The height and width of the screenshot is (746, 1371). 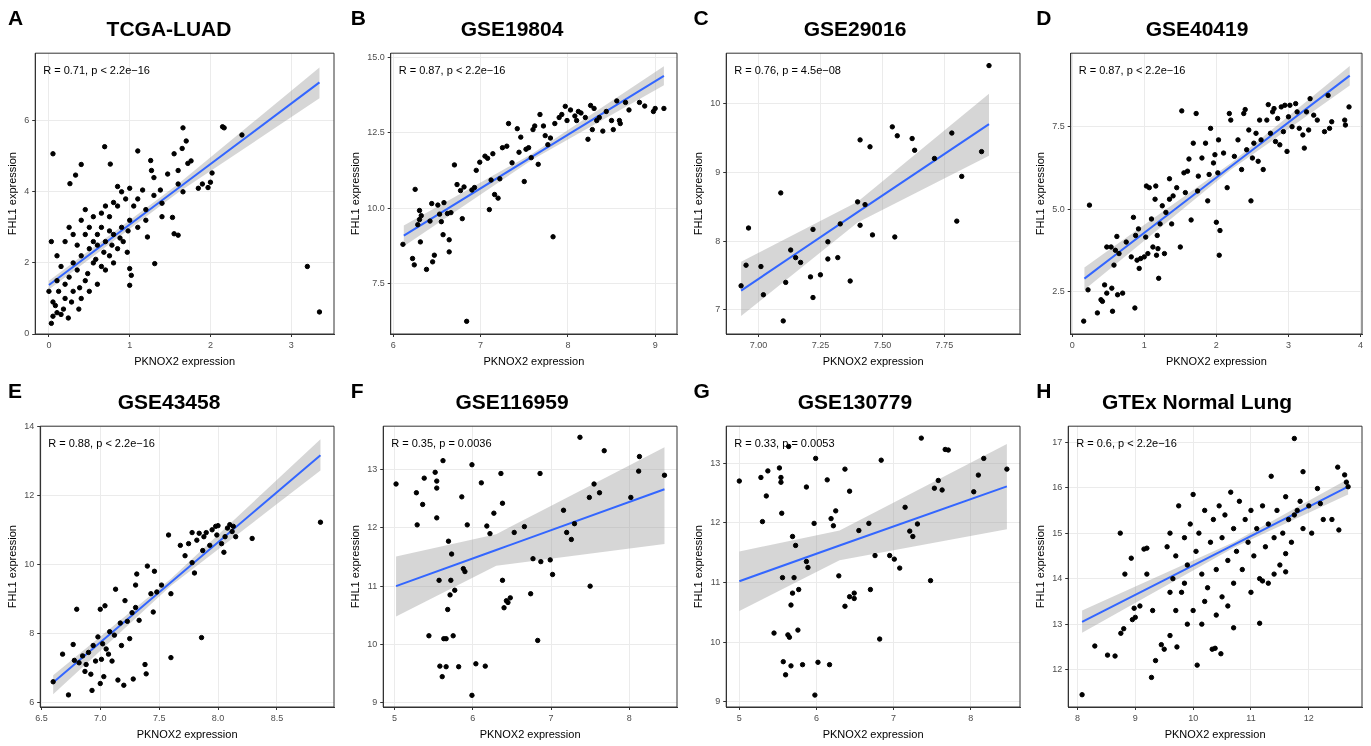 What do you see at coordinates (218, 717) in the screenshot?
I see `x-tick-label: 8.0` at bounding box center [218, 717].